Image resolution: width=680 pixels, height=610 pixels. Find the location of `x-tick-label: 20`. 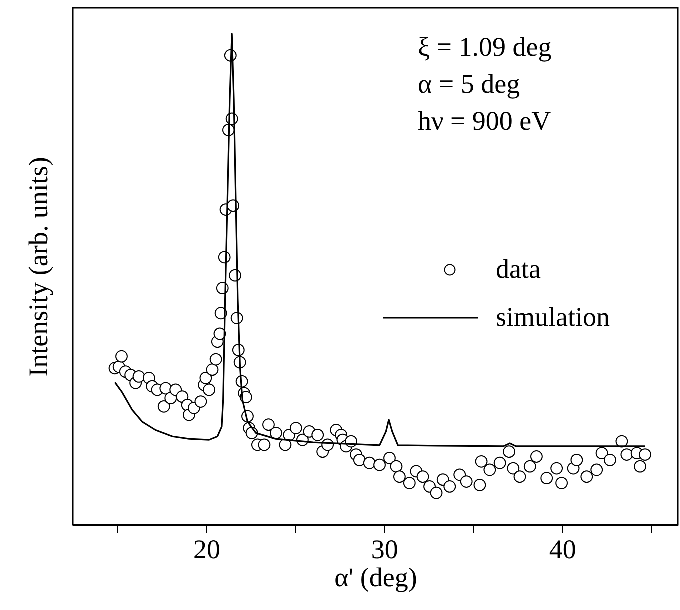

x-tick-label: 20 is located at coordinates (206, 549).